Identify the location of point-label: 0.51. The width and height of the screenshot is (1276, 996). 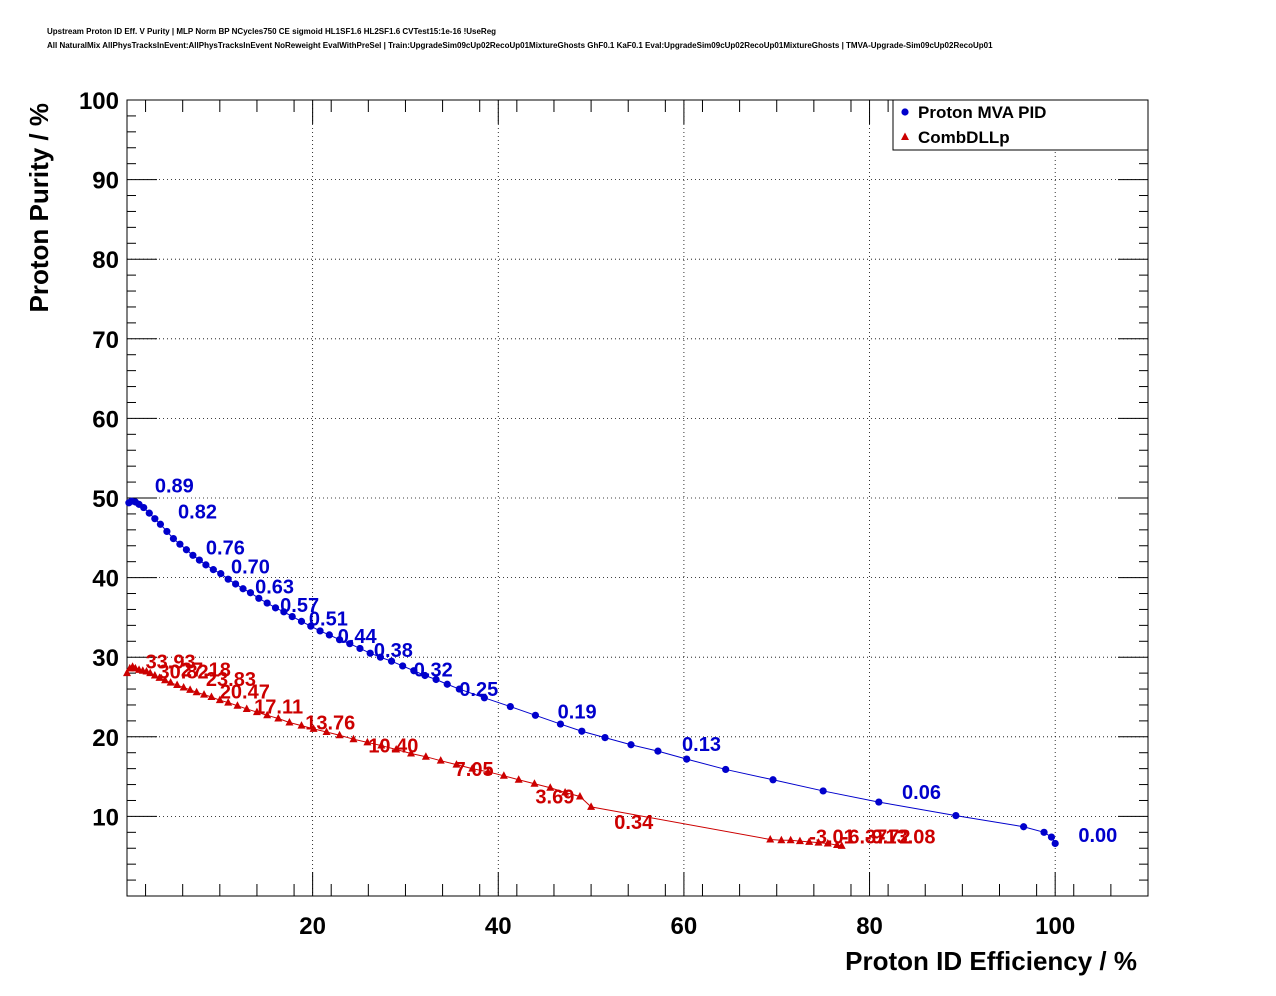
(328, 619).